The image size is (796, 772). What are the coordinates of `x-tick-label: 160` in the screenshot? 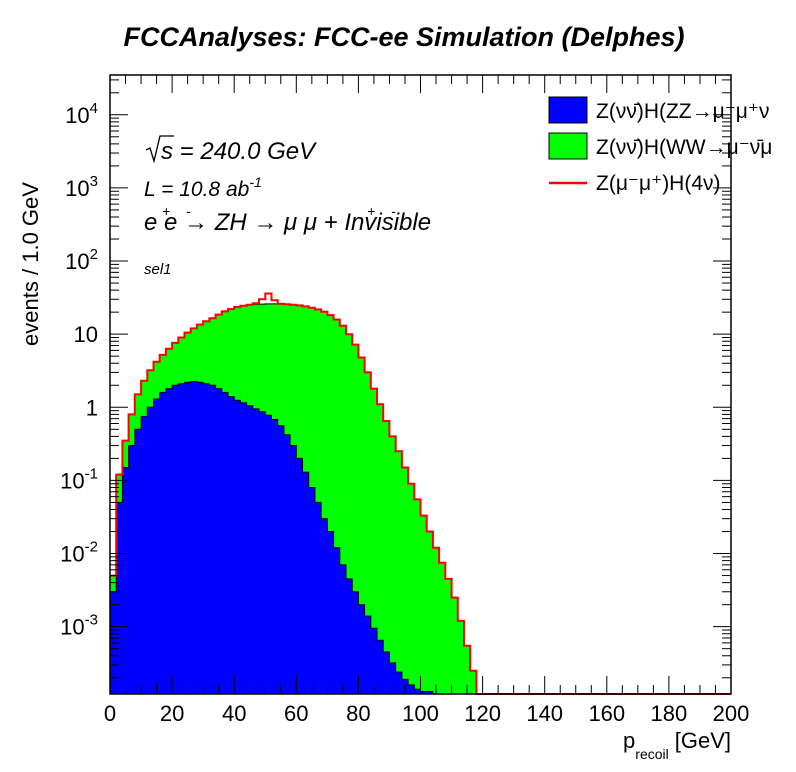 It's located at (606, 713).